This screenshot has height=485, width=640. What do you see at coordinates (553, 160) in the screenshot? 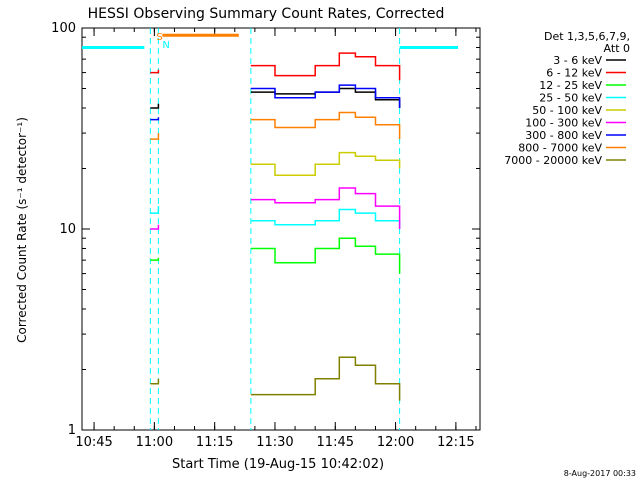
I see `legend-entry-label: 7000 - 20000 keV` at bounding box center [553, 160].